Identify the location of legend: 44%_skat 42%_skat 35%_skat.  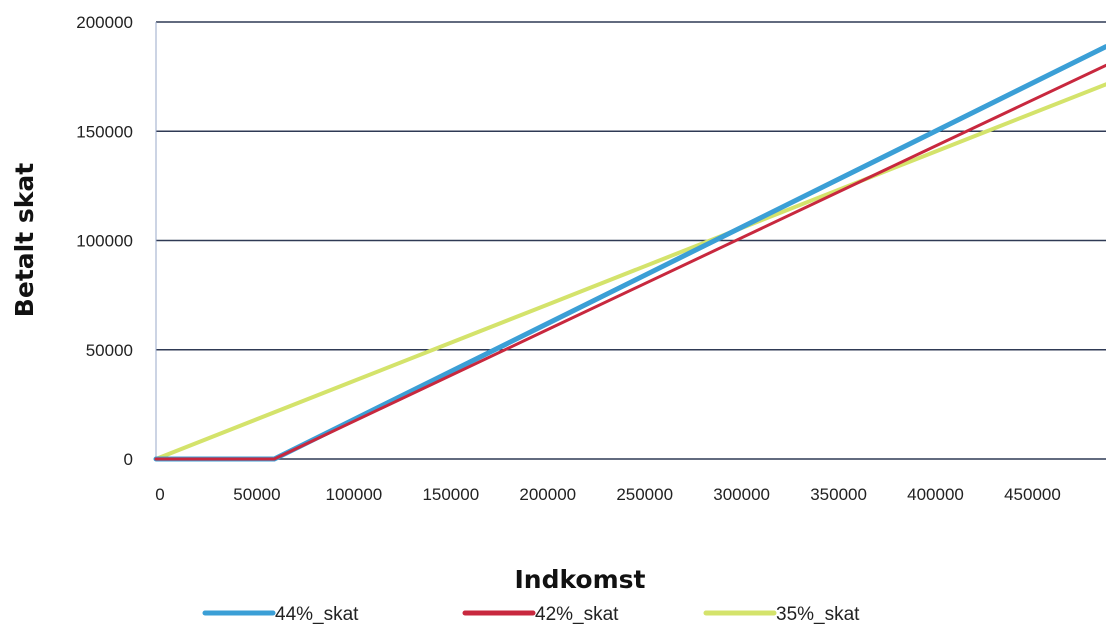
(531, 614).